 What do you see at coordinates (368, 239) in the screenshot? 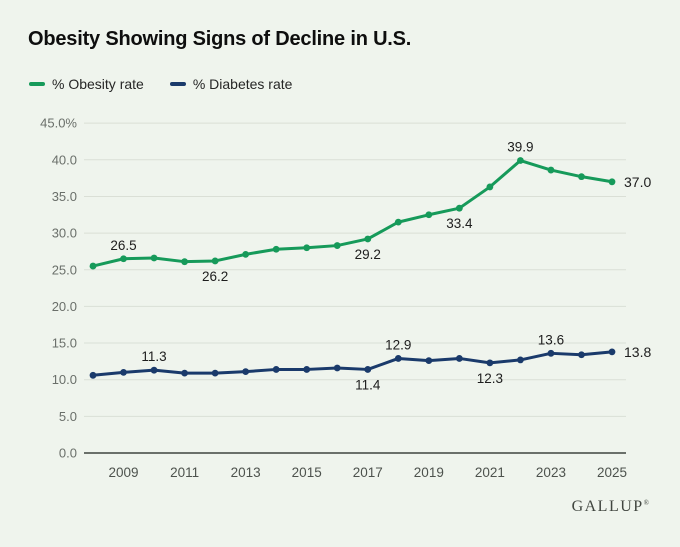
I see `obesity-point-2017` at bounding box center [368, 239].